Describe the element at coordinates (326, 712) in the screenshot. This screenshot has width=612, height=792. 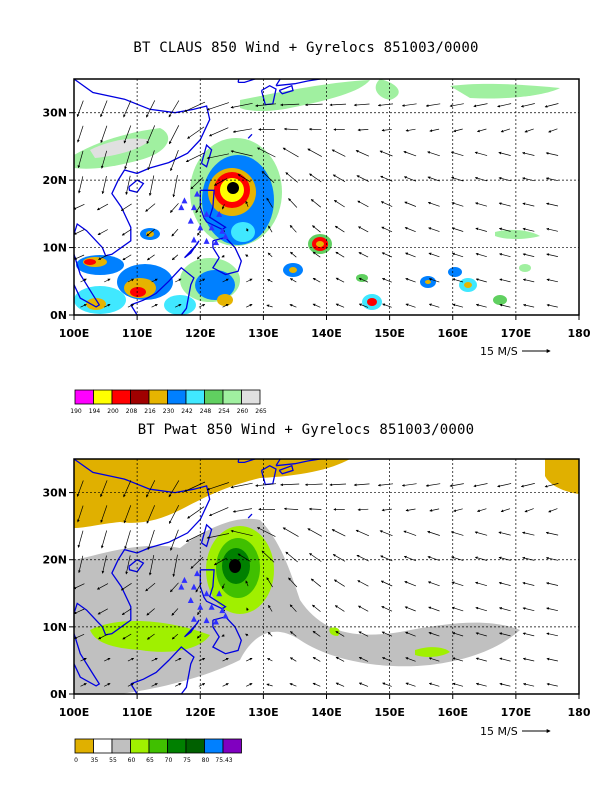
I see `lon-tick-label: 140E` at that location.